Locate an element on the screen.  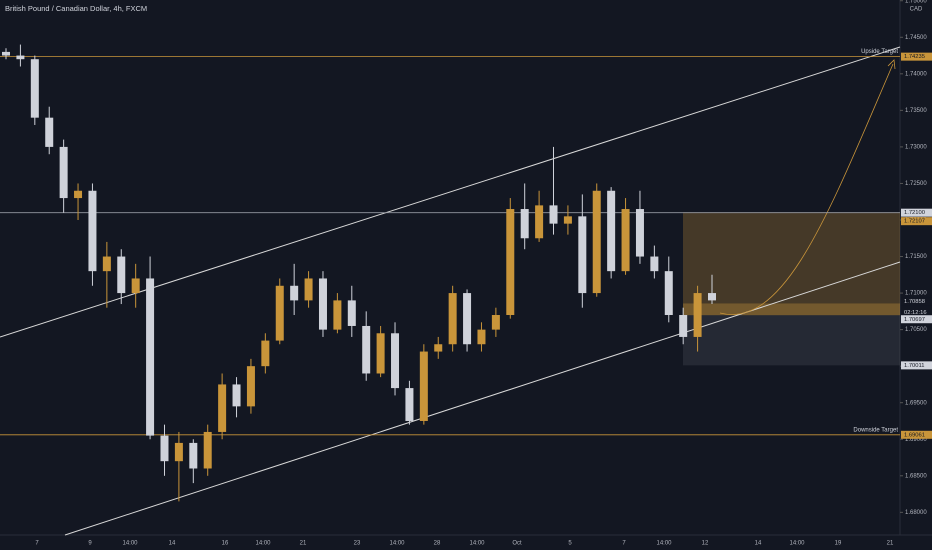
price-tag-label: 1.72107 is located at coordinates (914, 222).